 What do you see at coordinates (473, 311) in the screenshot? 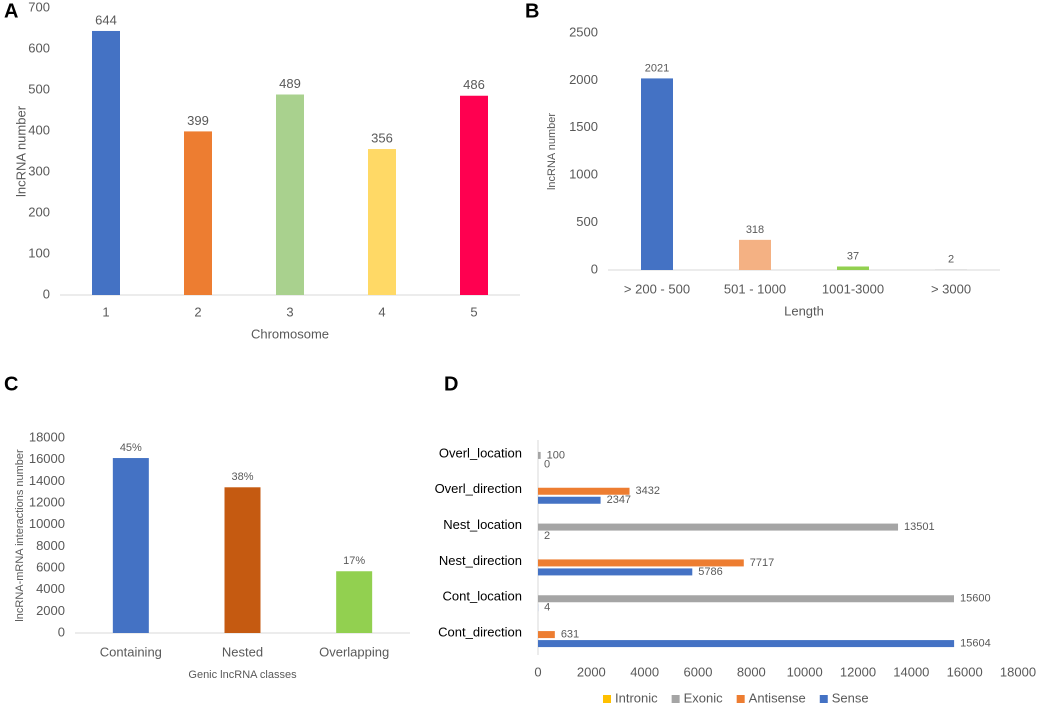
I see `x-tick-label: 5` at bounding box center [473, 311].